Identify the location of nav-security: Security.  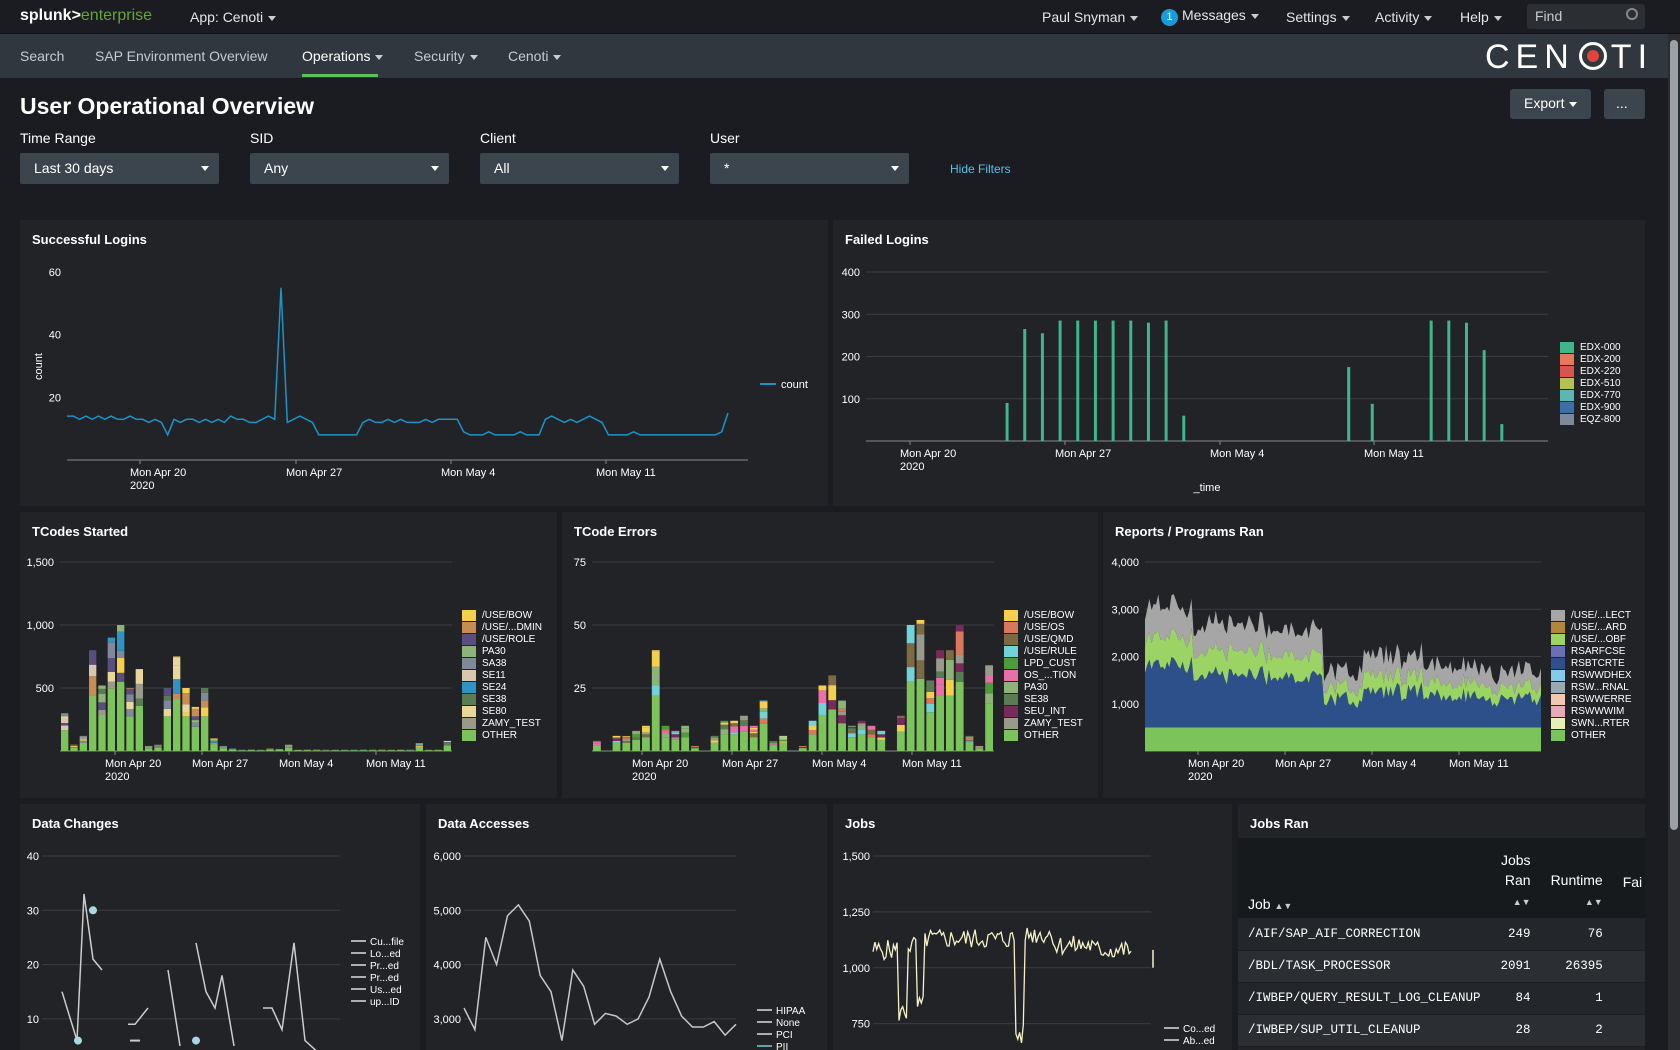
(446, 56).